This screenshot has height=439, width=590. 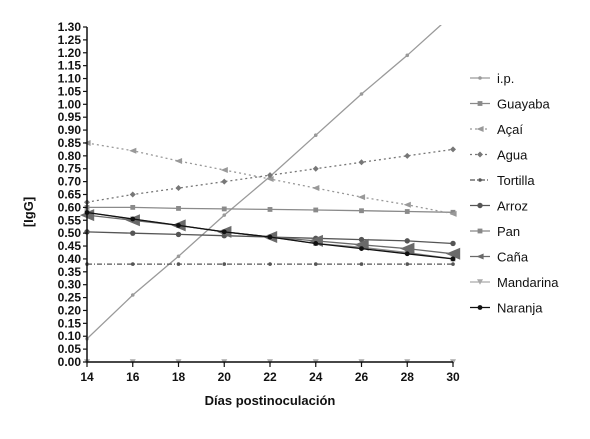 I want to click on x-axis-title: Días postinoculación, so click(x=270, y=400).